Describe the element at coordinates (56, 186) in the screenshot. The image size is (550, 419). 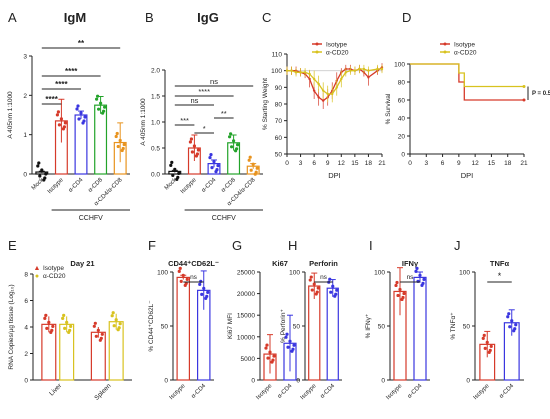
I see `x-tick-label-A-1: Isotype` at that location.